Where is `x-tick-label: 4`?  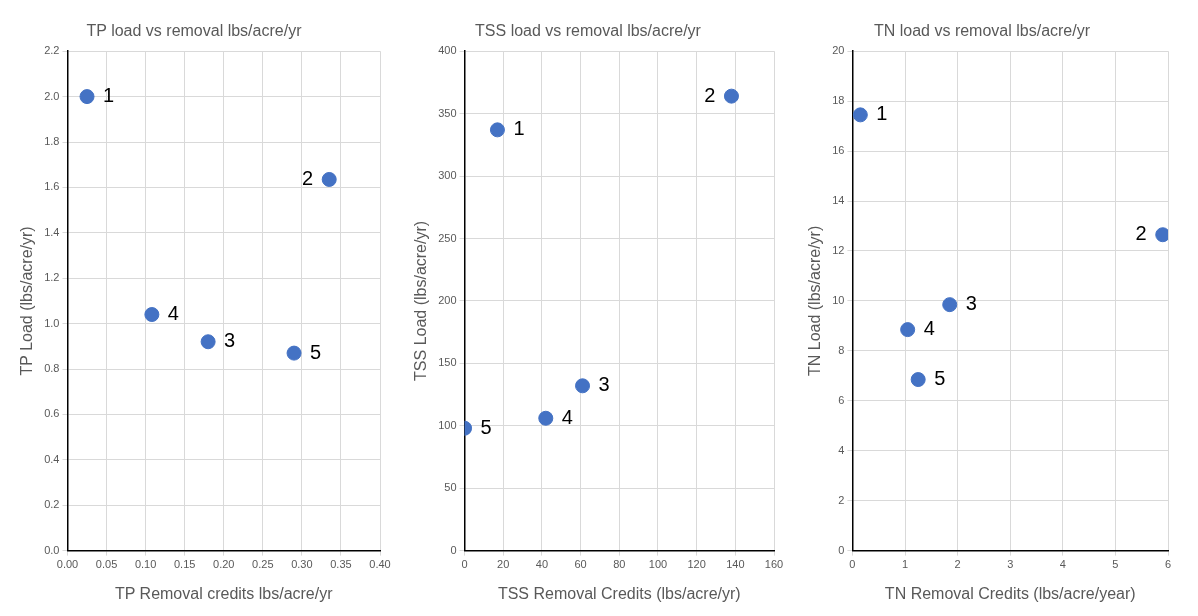 x-tick-label: 4 is located at coordinates (1062, 564).